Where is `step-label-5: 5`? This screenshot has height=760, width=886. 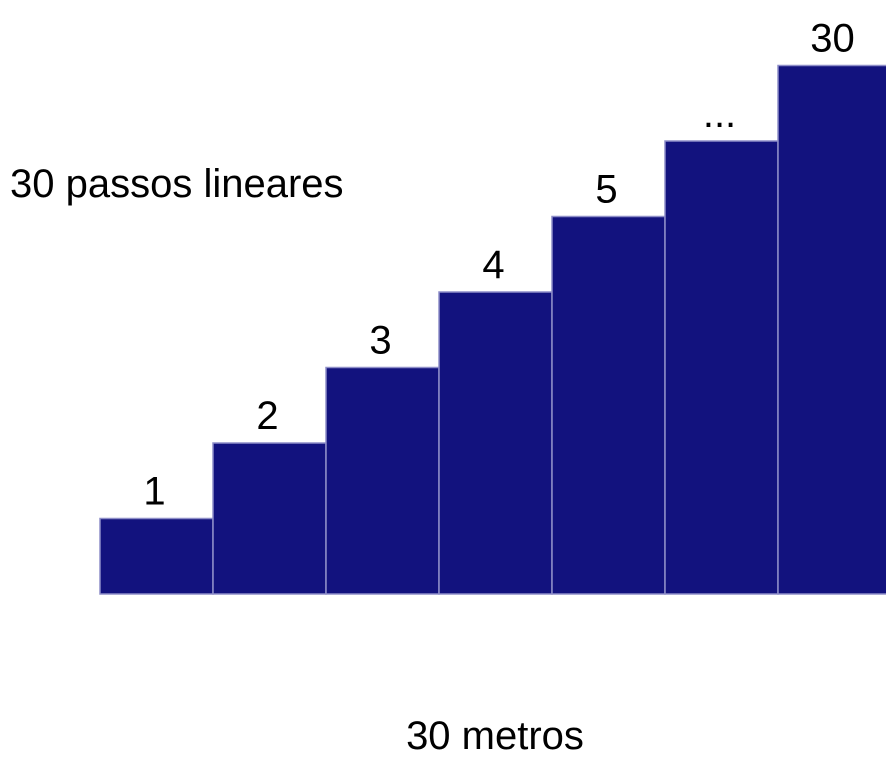
step-label-5: 5 is located at coordinates (606, 190).